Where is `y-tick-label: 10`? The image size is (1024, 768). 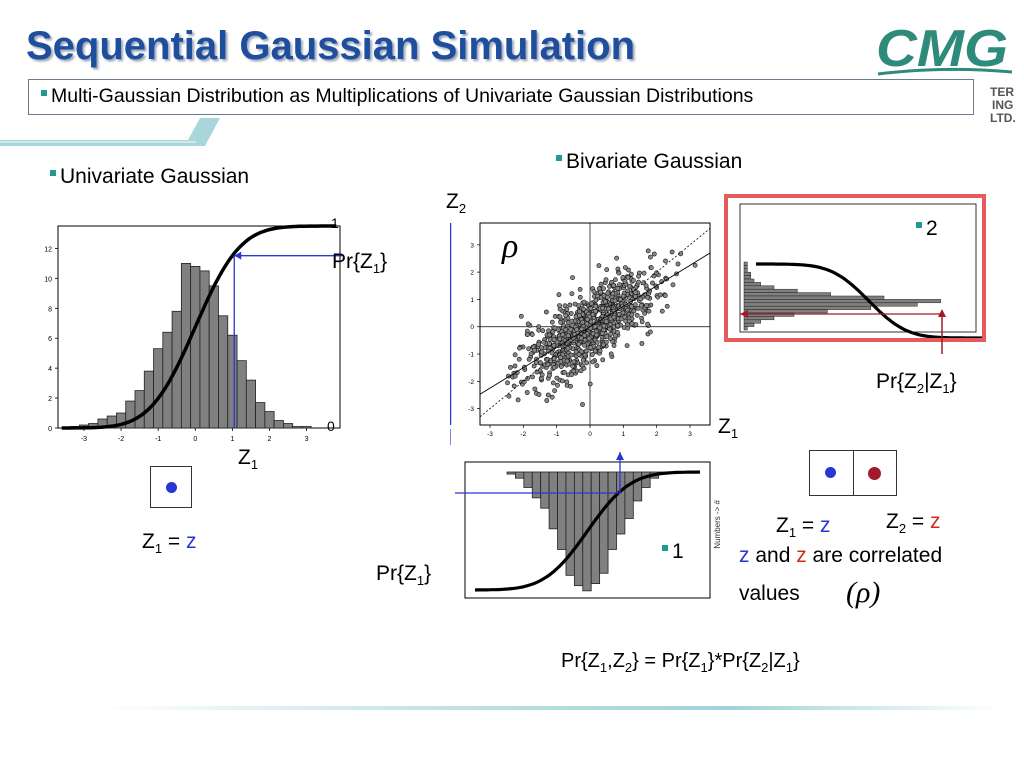
y-tick-label: 10 is located at coordinates (48, 279).